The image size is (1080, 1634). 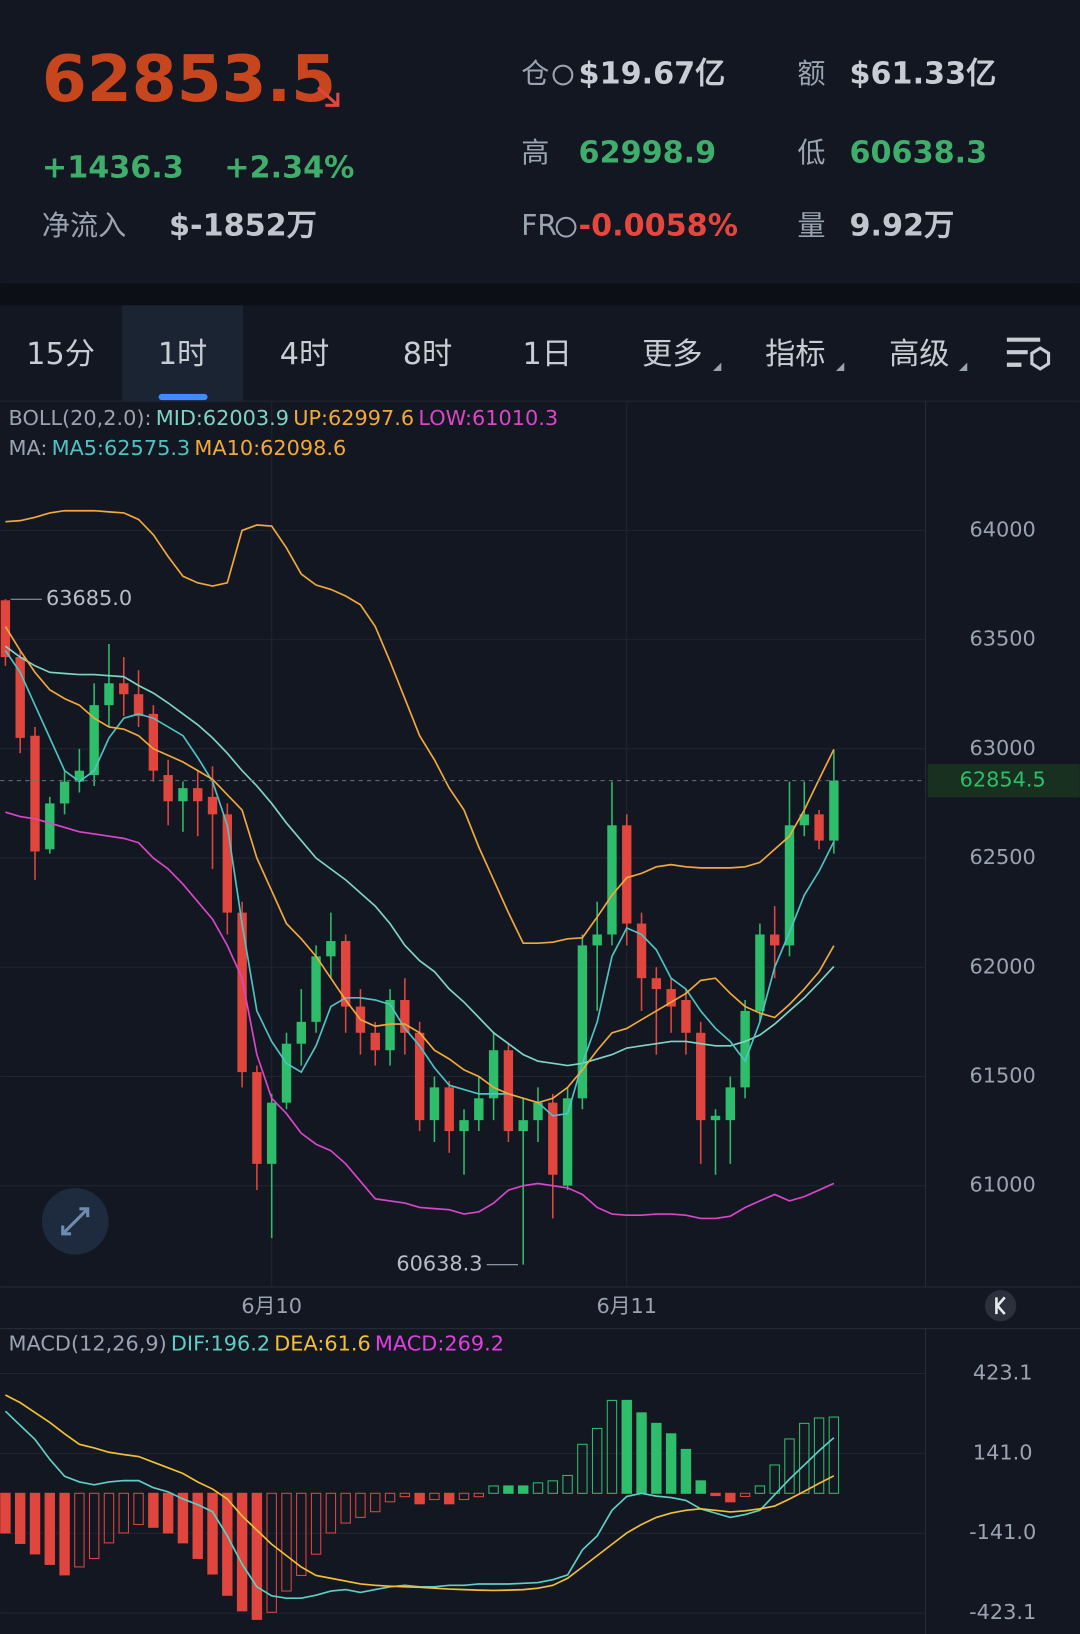 I want to click on collapse-circle, so click(x=1000, y=1306).